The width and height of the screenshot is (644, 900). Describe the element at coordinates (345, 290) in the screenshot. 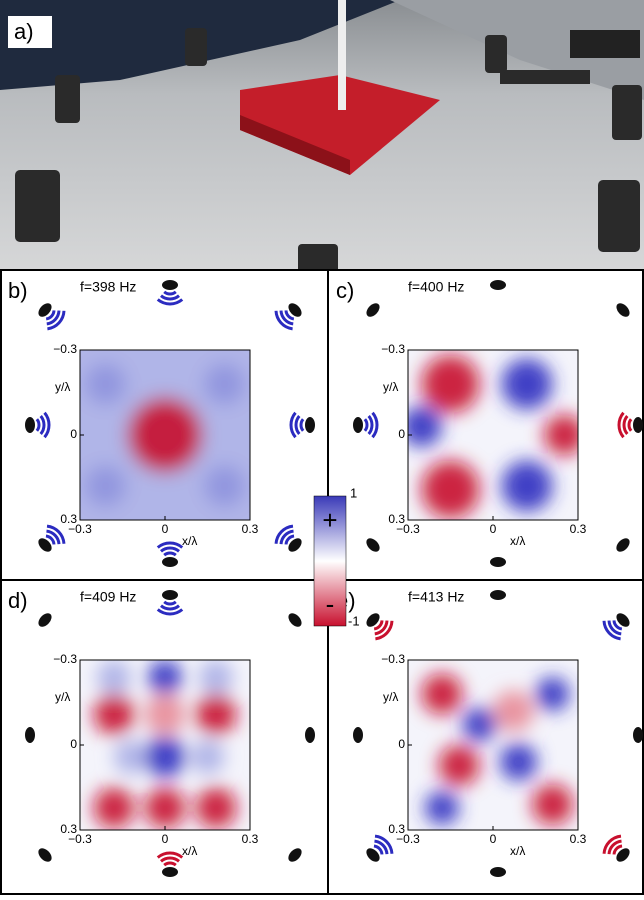

I see `panel-label: c)` at that location.